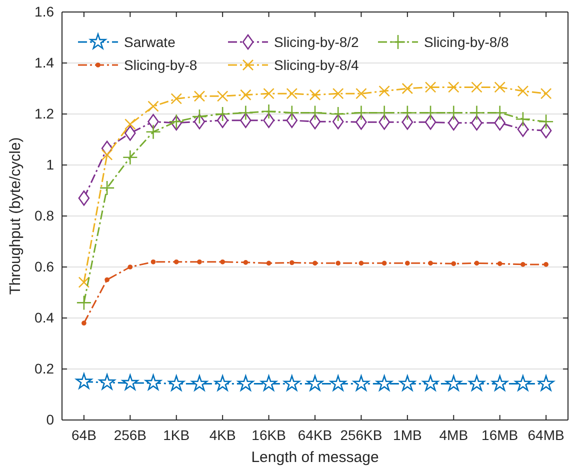  I want to click on legend-label: Slicing-by-8/8, so click(467, 42).